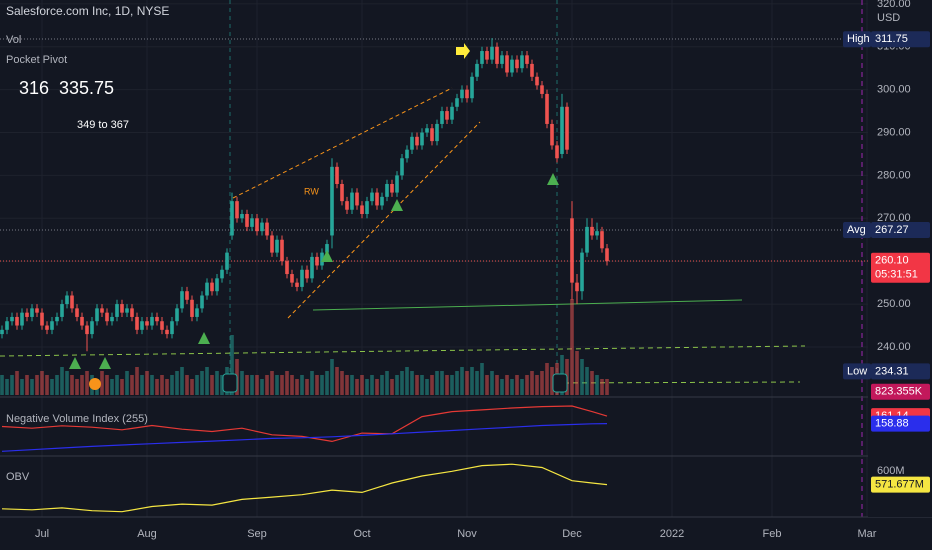  I want to click on legend-text: Pocket Pivot, so click(36, 60).